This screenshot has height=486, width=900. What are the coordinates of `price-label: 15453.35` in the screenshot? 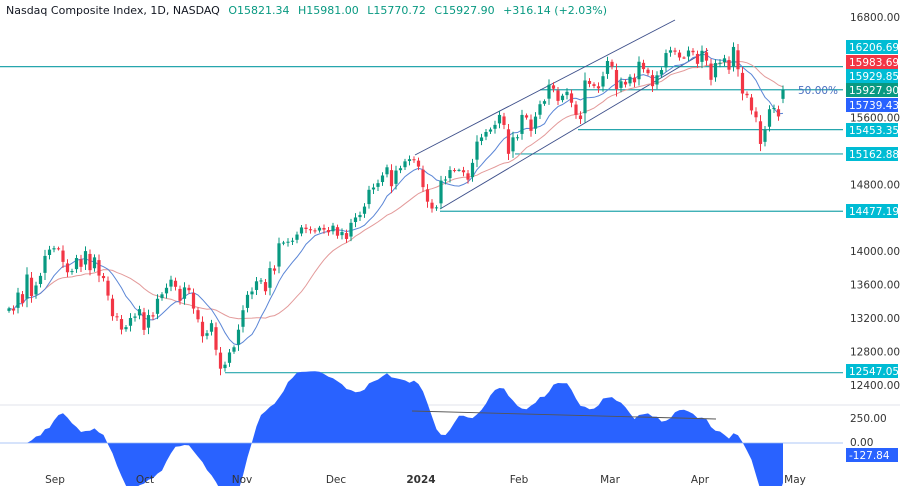 It's located at (874, 131).